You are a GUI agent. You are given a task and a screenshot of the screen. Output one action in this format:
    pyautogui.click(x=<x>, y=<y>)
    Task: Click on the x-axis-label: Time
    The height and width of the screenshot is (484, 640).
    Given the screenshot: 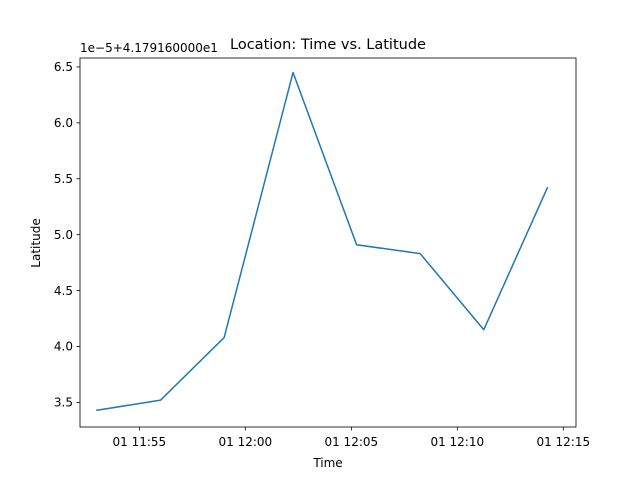 What is the action you would take?
    pyautogui.click(x=327, y=463)
    